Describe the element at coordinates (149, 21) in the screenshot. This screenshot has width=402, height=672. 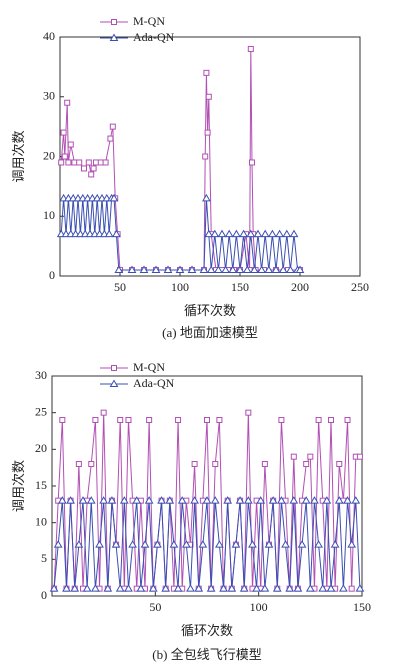
I see `legend-label: M-QN` at that location.